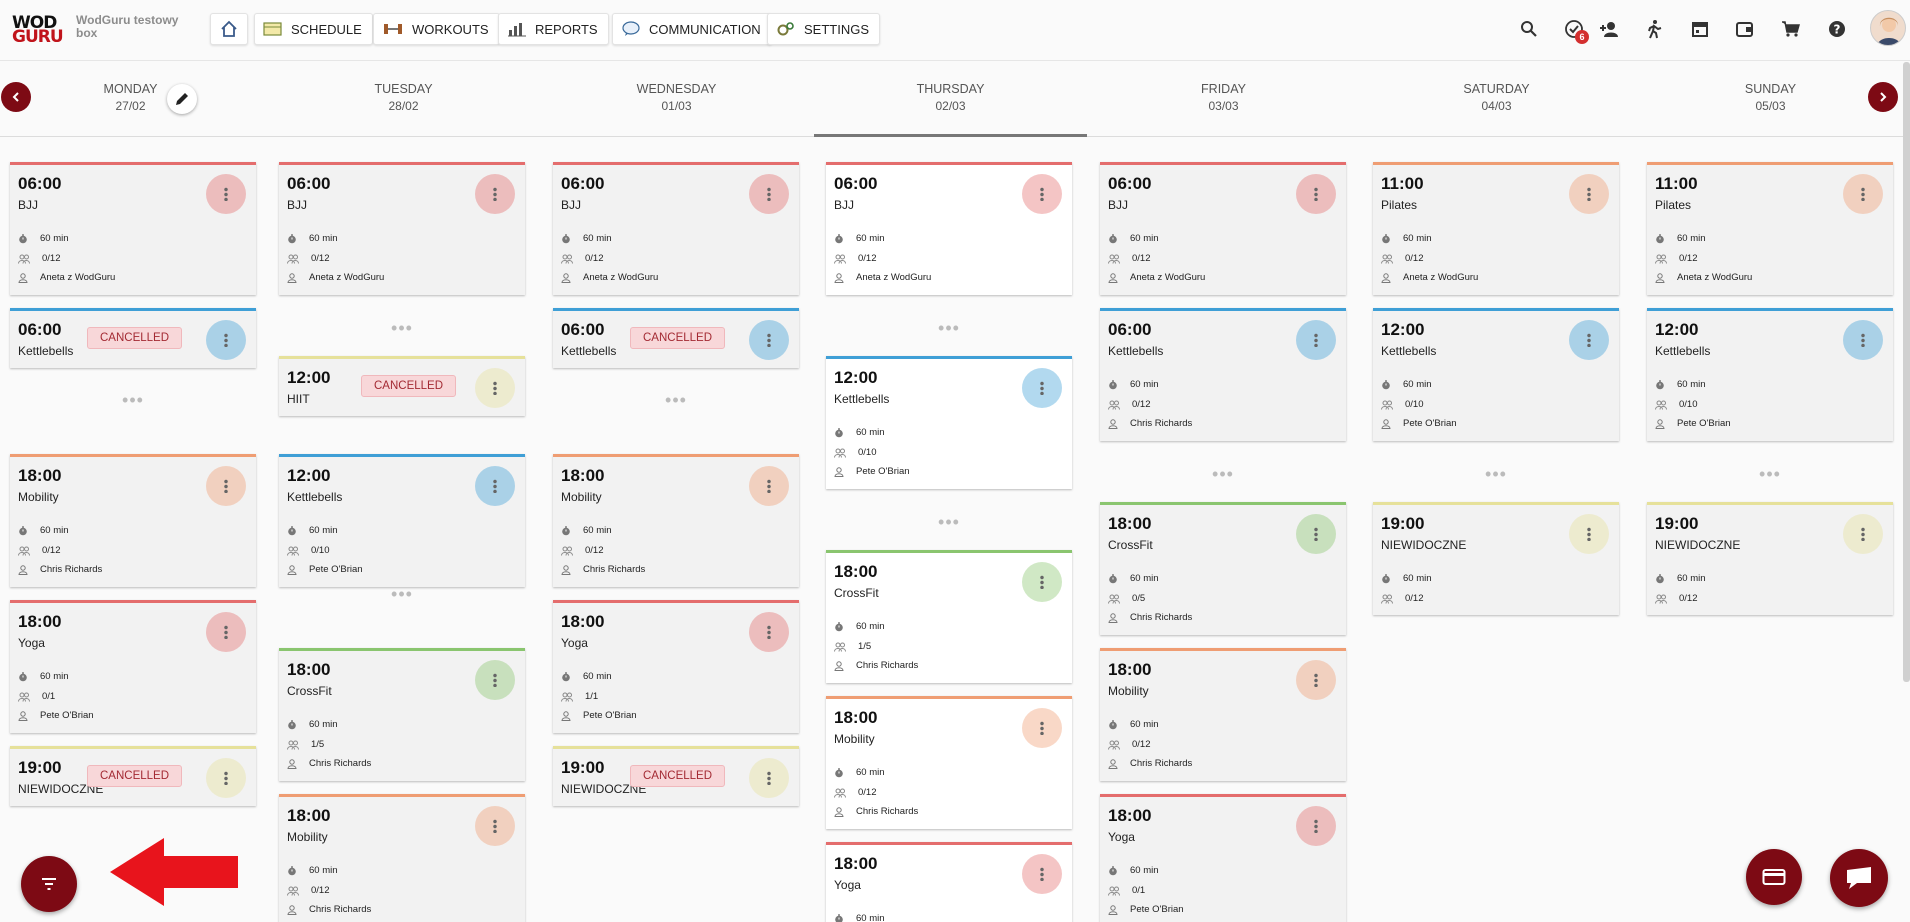 The width and height of the screenshot is (1910, 922). What do you see at coordinates (133, 99) in the screenshot?
I see `day-header-monday: MONDAY 27/02` at bounding box center [133, 99].